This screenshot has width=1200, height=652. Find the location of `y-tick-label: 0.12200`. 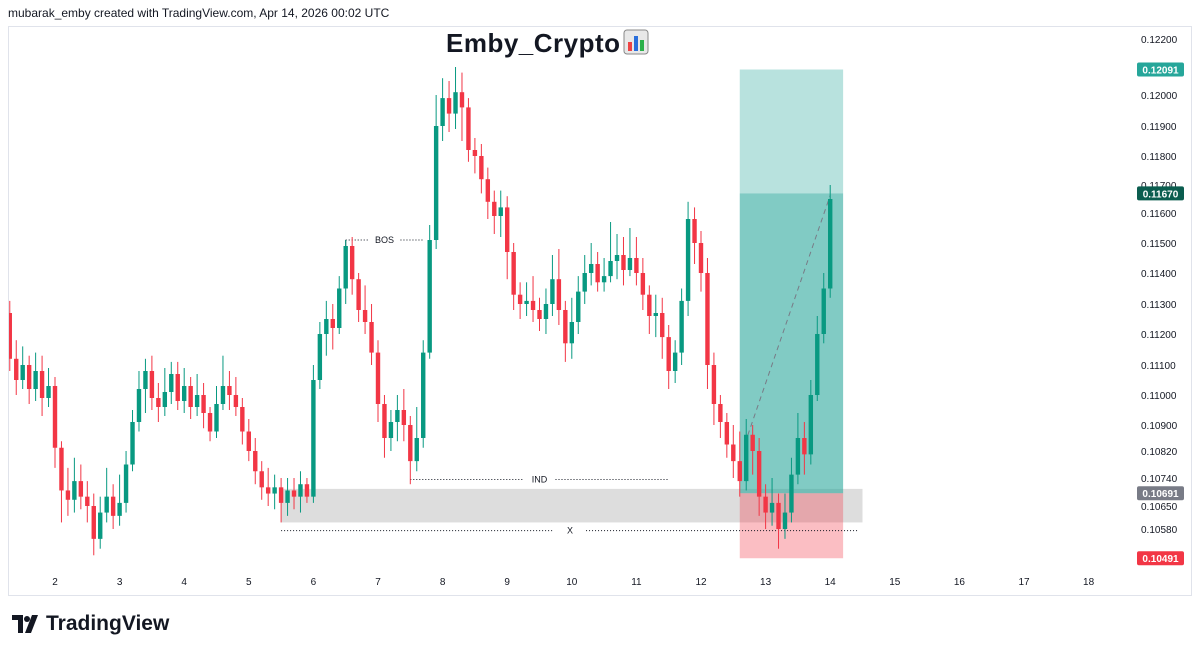

y-tick-label: 0.12200 is located at coordinates (1159, 40).